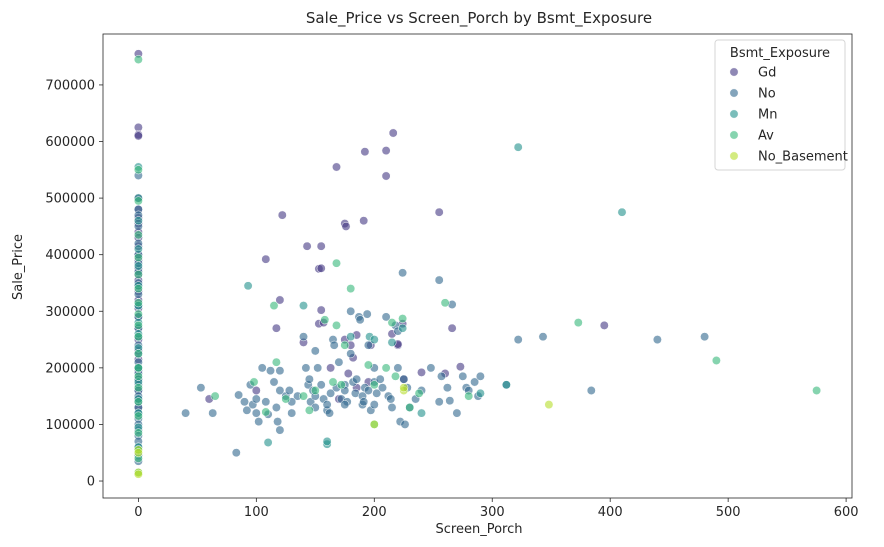 The width and height of the screenshot is (884, 547). Describe the element at coordinates (767, 94) in the screenshot. I see `legend-label: No` at that location.